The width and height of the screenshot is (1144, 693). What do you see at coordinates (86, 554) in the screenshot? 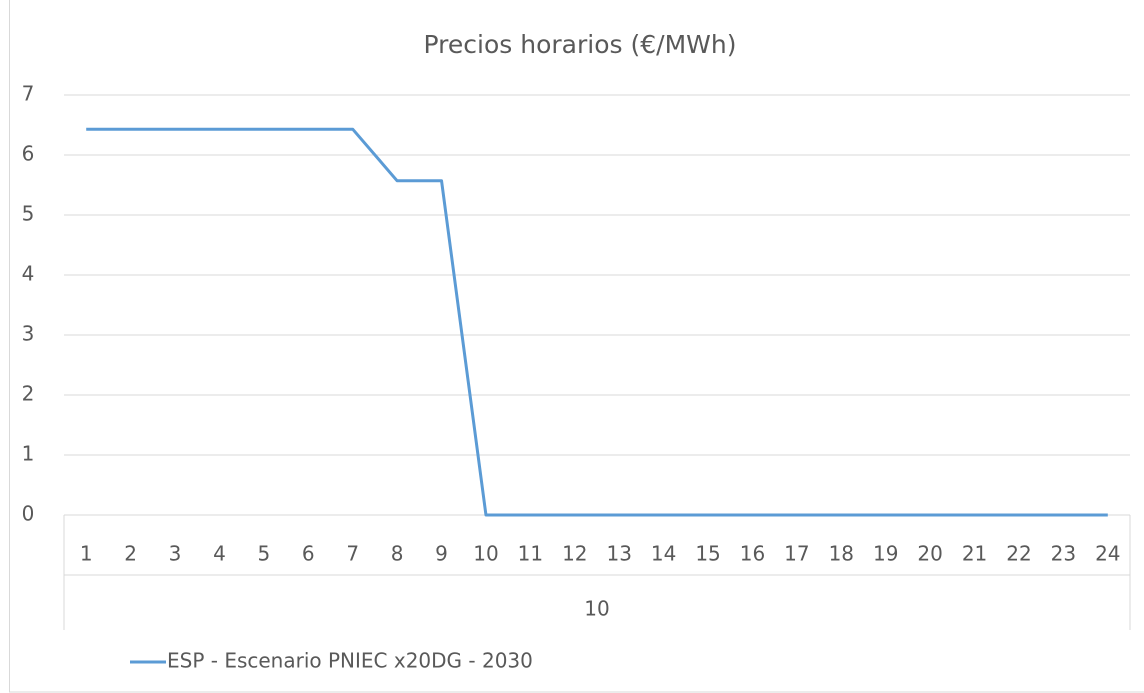
I see `x-tick-label: 1` at bounding box center [86, 554].